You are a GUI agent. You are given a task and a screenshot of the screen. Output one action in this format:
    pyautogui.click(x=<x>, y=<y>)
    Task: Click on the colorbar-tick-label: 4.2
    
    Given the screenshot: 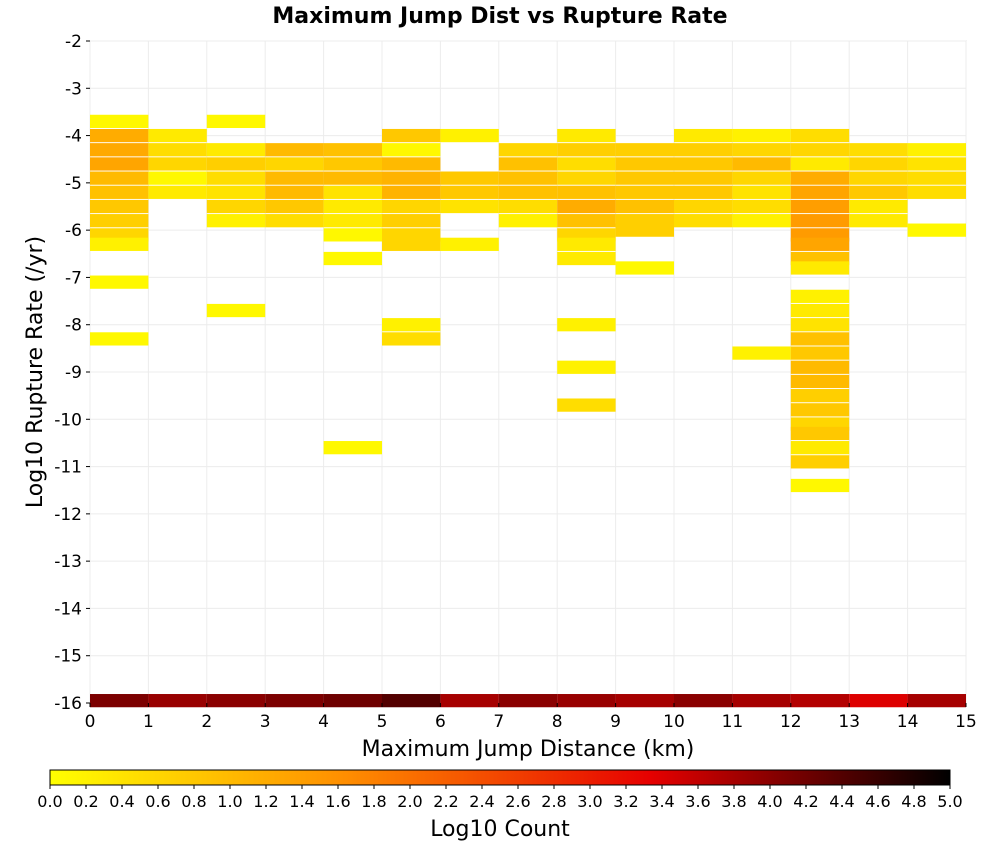 What is the action you would take?
    pyautogui.click(x=805, y=801)
    